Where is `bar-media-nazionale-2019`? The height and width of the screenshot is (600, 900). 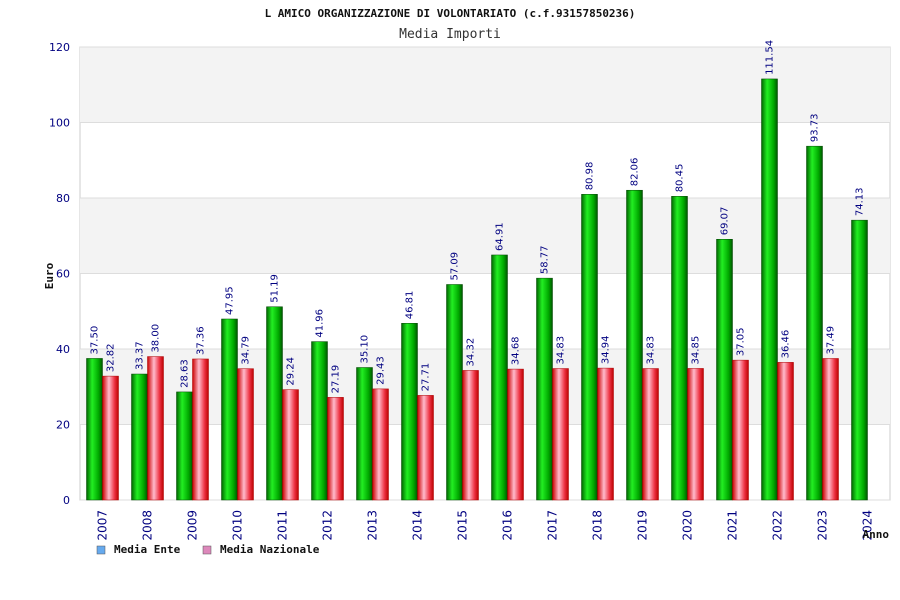
bar-media-nazionale-2019 is located at coordinates (650, 434).